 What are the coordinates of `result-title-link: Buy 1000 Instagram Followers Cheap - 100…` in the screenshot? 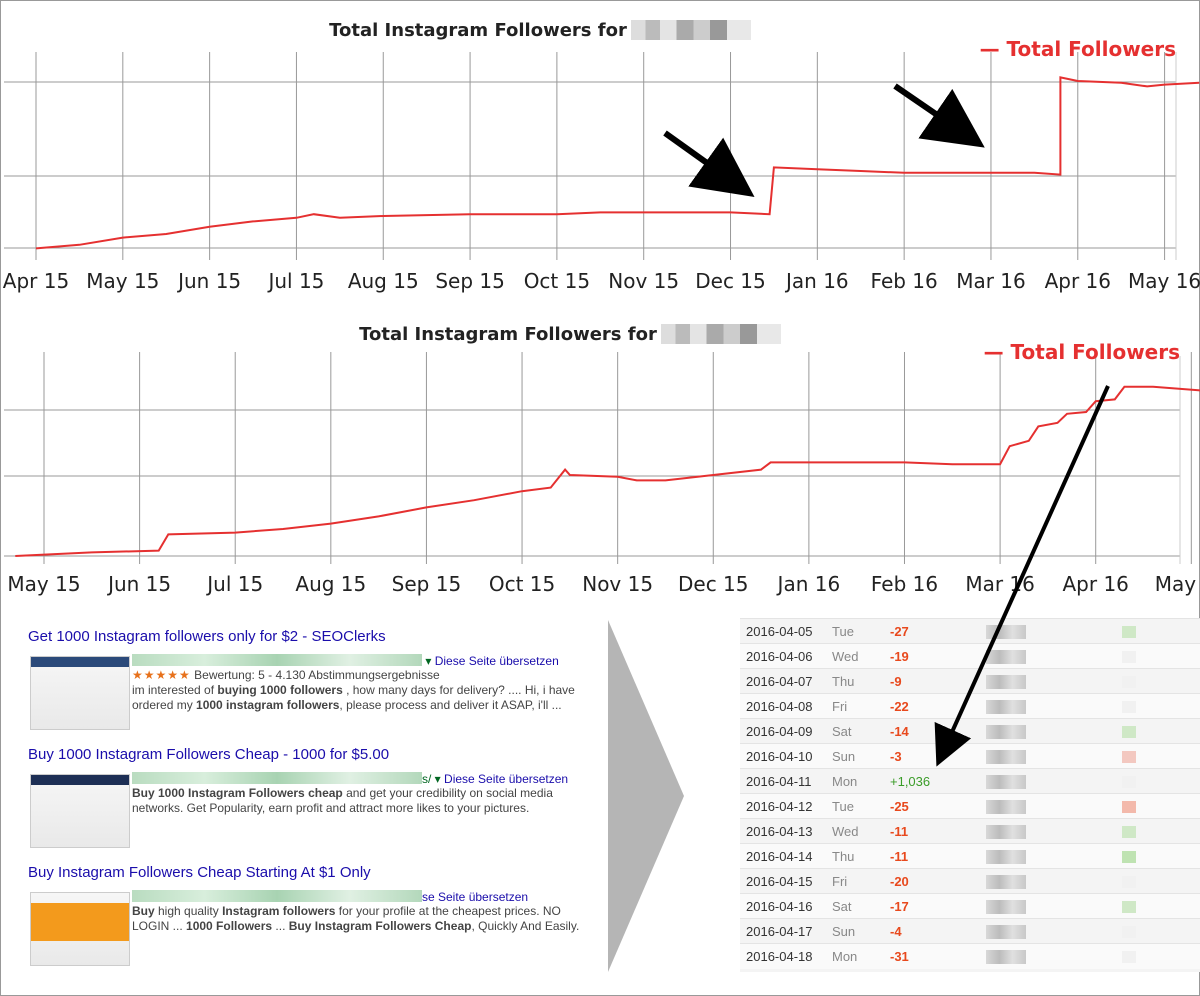 It's located at (209, 754).